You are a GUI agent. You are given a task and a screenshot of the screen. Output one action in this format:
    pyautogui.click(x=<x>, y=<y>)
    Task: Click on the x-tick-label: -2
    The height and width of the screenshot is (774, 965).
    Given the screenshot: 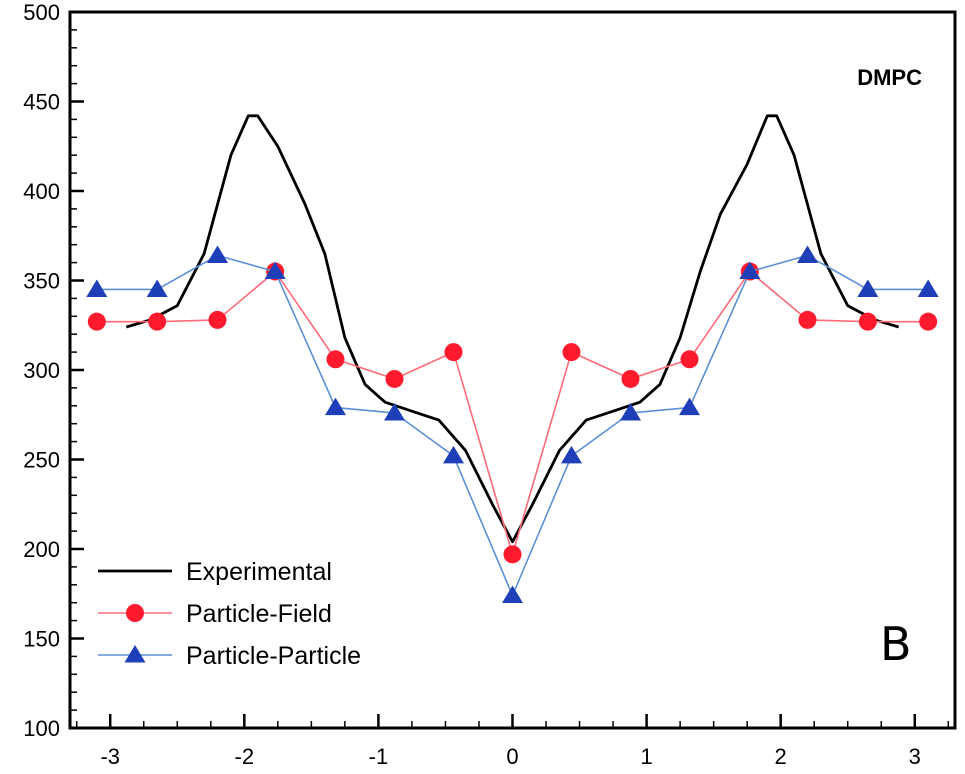 What is the action you would take?
    pyautogui.click(x=245, y=756)
    